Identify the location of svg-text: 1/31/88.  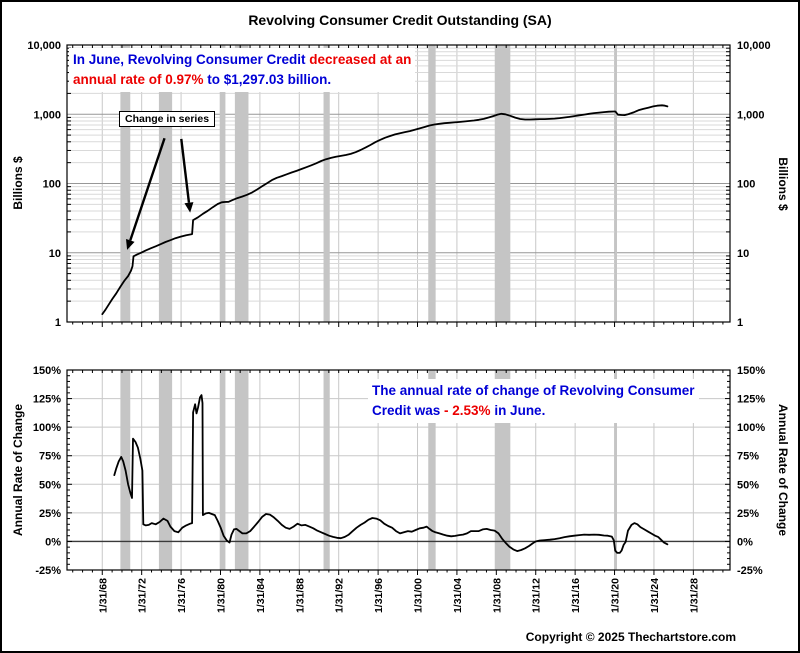
(300, 595).